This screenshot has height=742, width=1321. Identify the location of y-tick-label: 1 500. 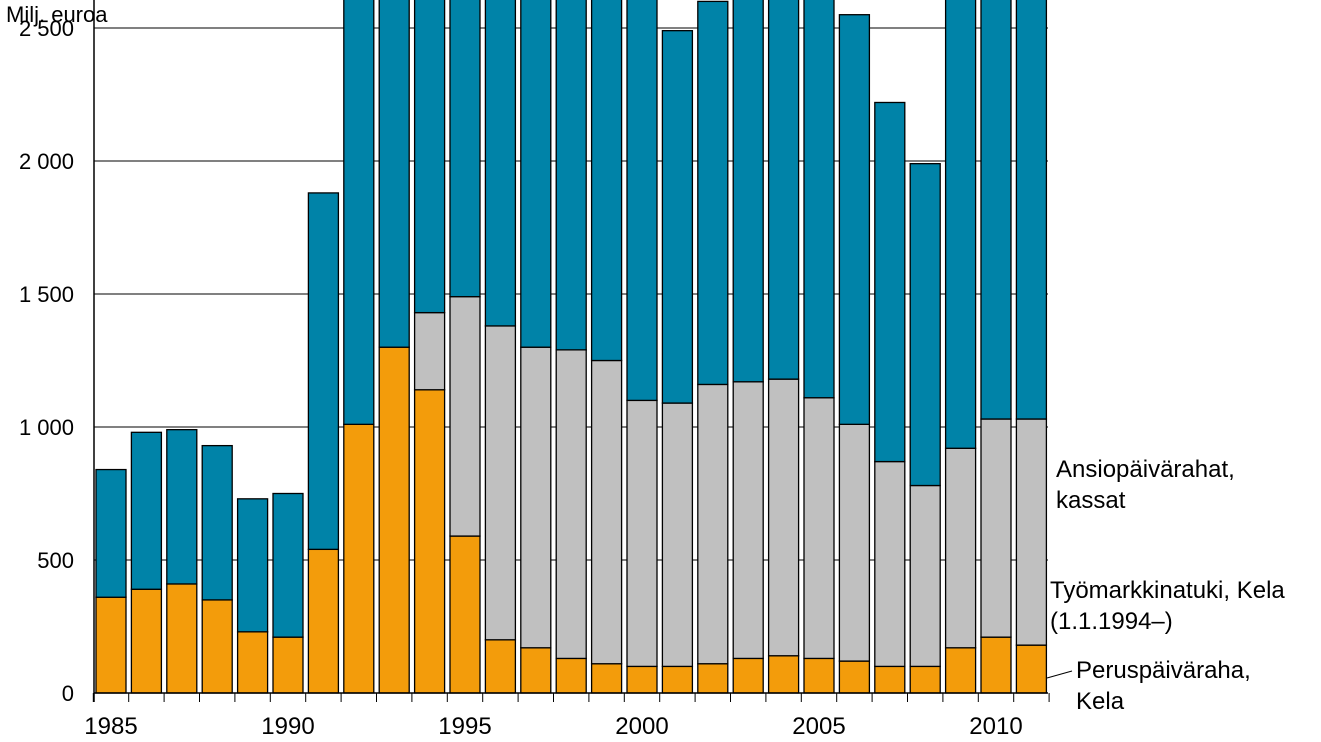
(46, 294).